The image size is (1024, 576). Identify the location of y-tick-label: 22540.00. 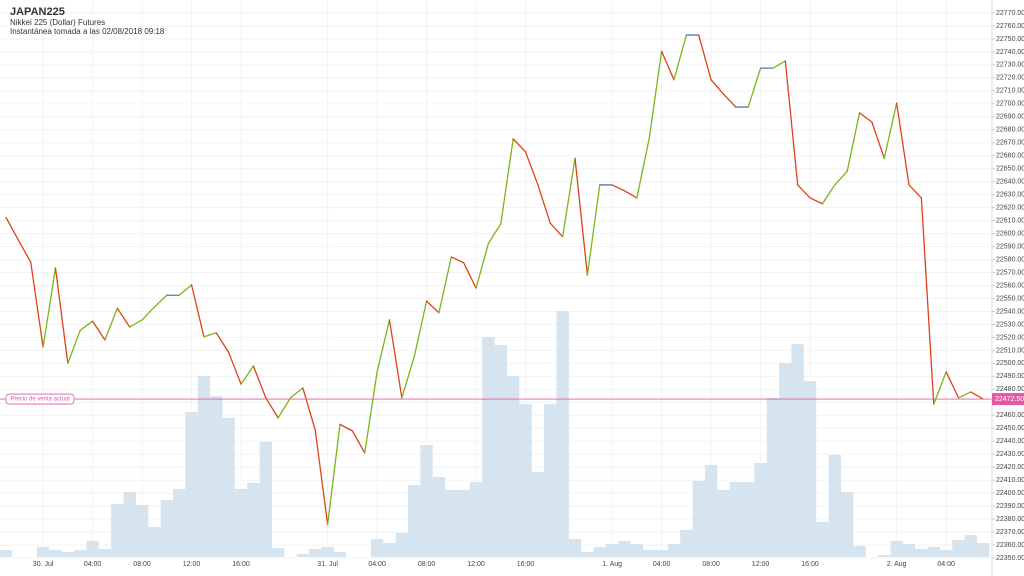
(1010, 311).